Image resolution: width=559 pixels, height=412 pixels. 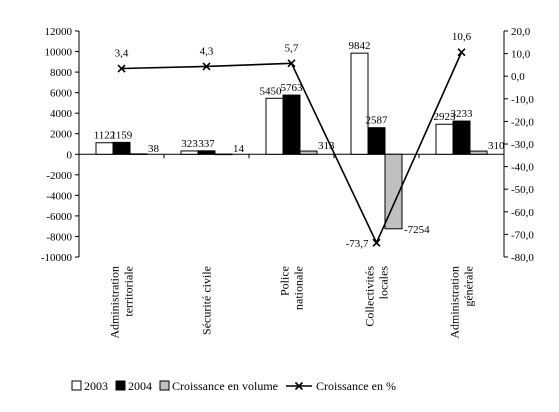 What do you see at coordinates (299, 288) in the screenshot?
I see `category-label: nationale` at bounding box center [299, 288].